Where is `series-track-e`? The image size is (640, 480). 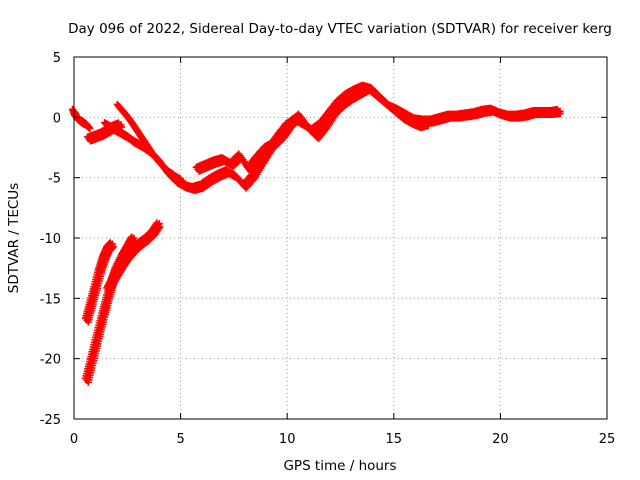 series-track-e is located at coordinates (312, 128).